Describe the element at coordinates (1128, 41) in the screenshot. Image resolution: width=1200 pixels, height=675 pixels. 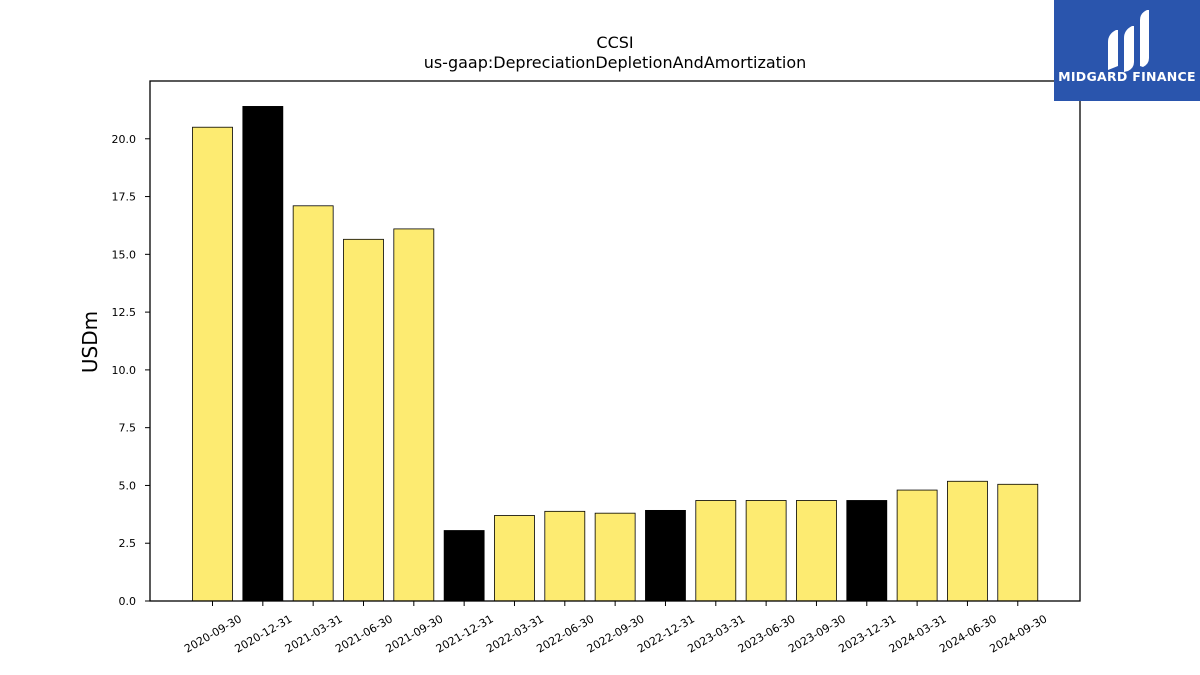
I see `logo-mark-icon` at that location.